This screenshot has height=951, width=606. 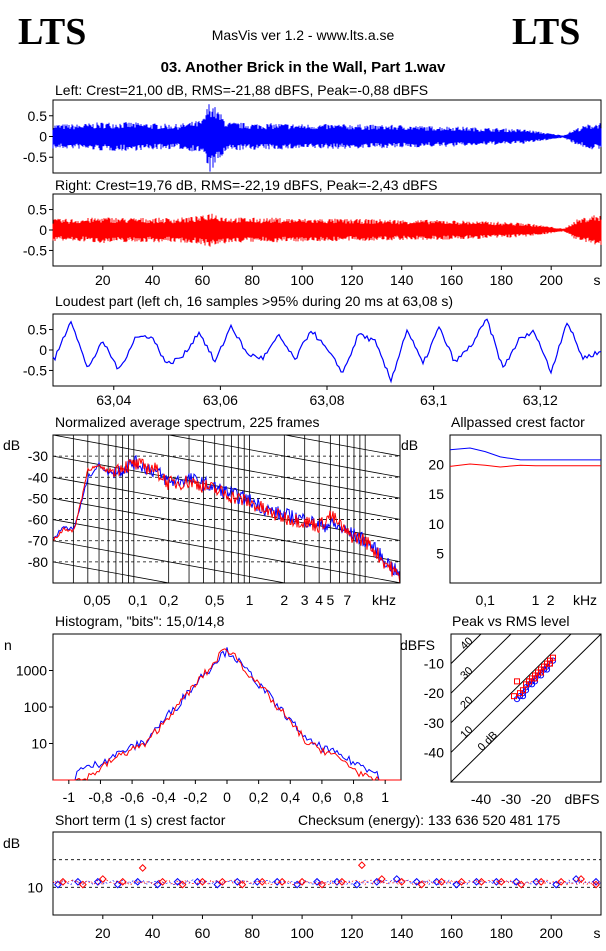 I want to click on right-wave-xtick-label: 180, so click(x=502, y=280).